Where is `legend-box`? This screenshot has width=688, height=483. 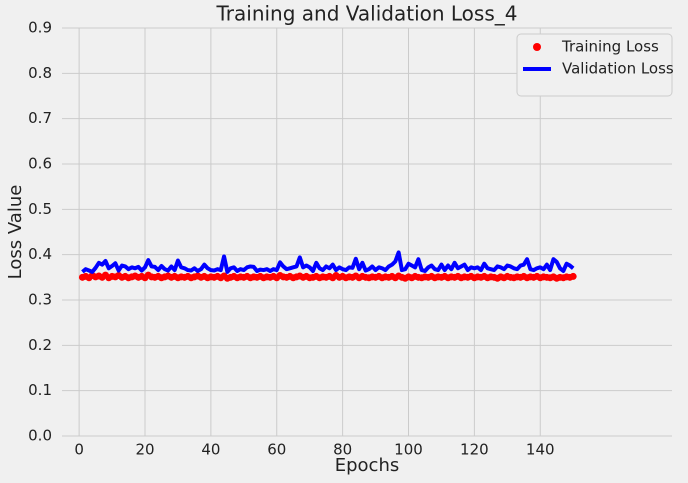
legend-box is located at coordinates (594, 65).